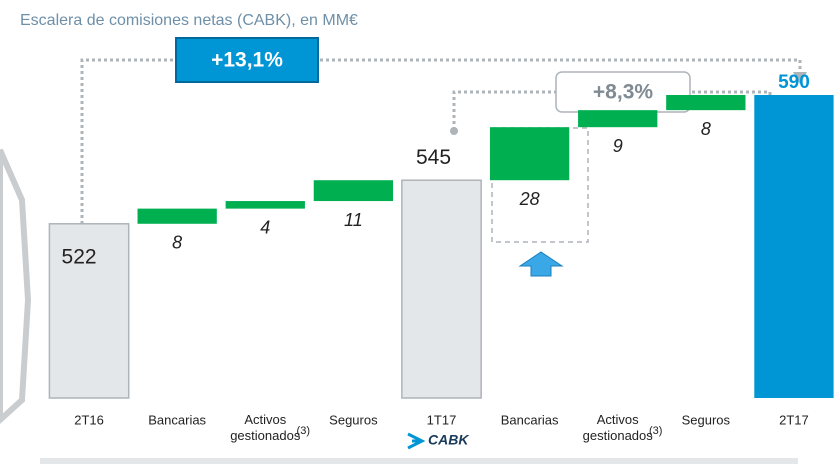  What do you see at coordinates (794, 419) in the screenshot?
I see `x-tick-label: 2T17` at bounding box center [794, 419].